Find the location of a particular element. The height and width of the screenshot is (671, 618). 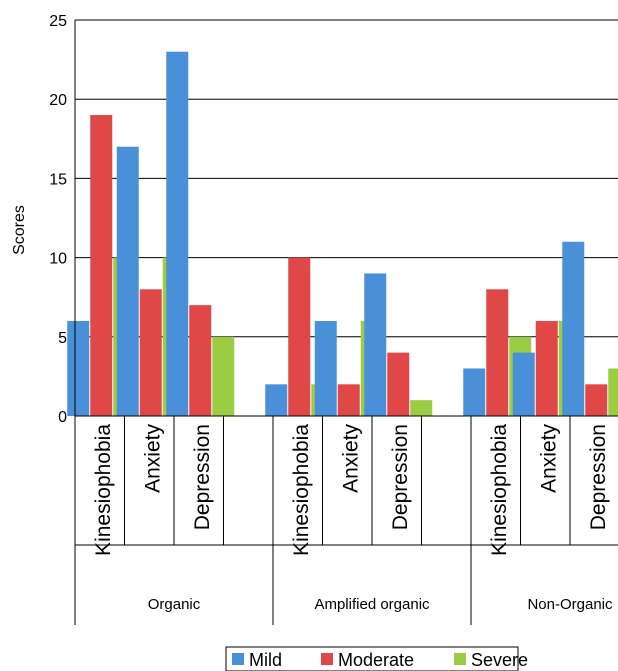

x-group-label: Amplified organic is located at coordinates (372, 604).